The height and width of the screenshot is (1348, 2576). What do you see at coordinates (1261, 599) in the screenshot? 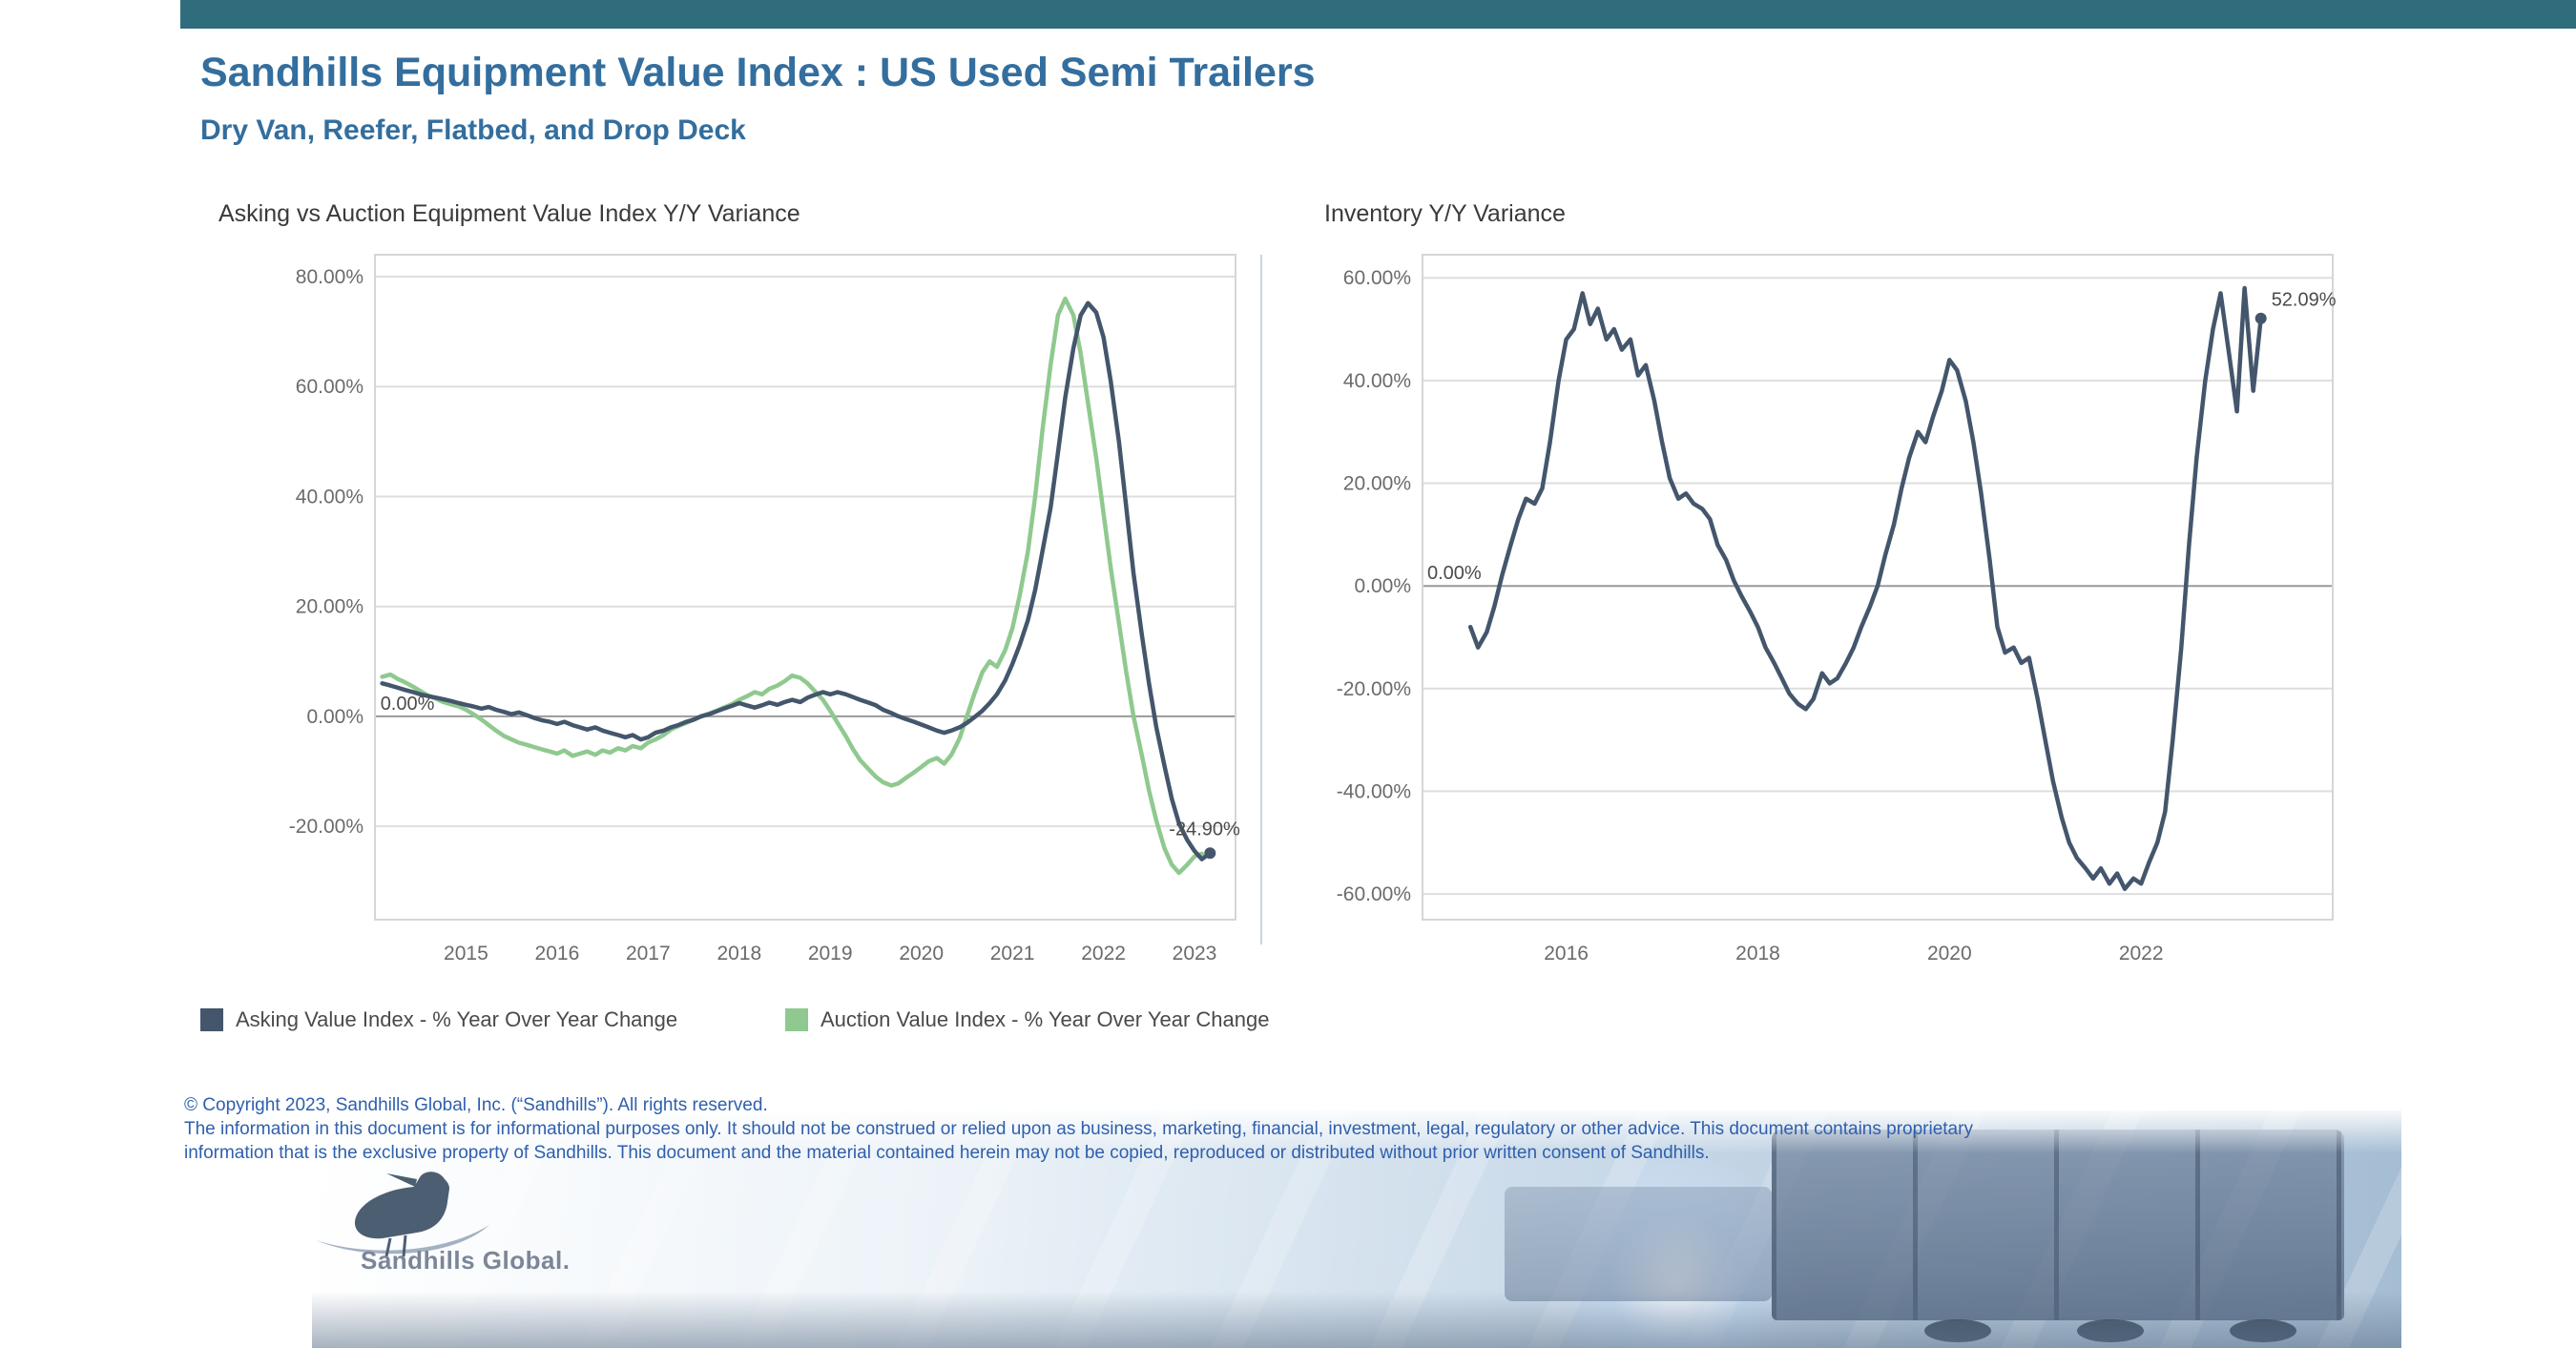
I see `chart-divider` at bounding box center [1261, 599].